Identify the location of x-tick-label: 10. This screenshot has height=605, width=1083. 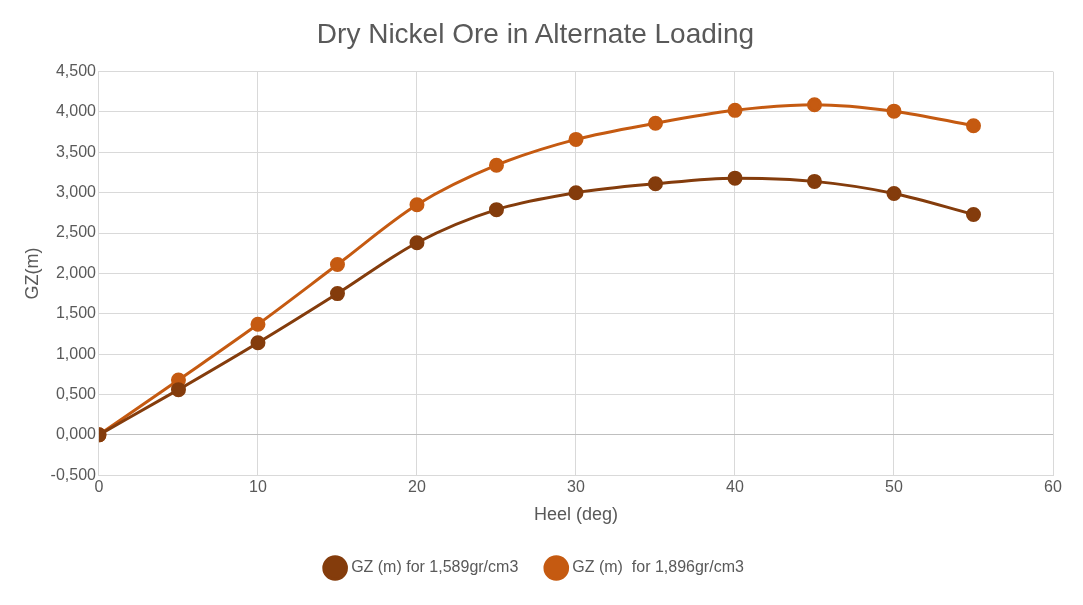
(258, 487).